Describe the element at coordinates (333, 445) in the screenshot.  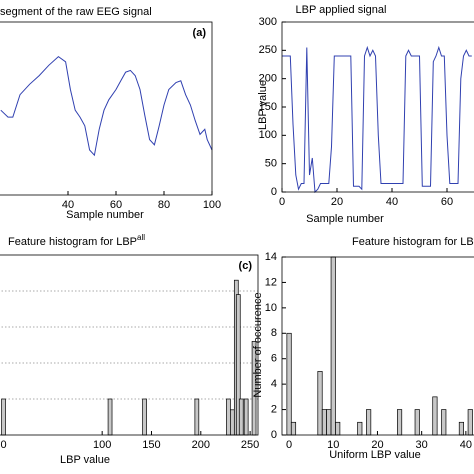
I see `x-tick-label: 10` at that location.